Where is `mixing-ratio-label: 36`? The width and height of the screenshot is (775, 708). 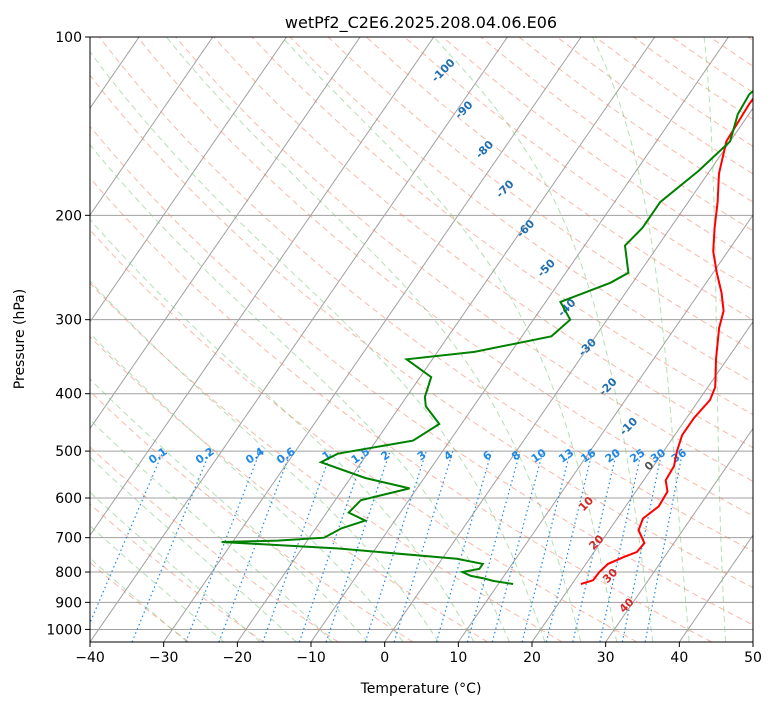
mixing-ratio-label: 36 is located at coordinates (679, 456).